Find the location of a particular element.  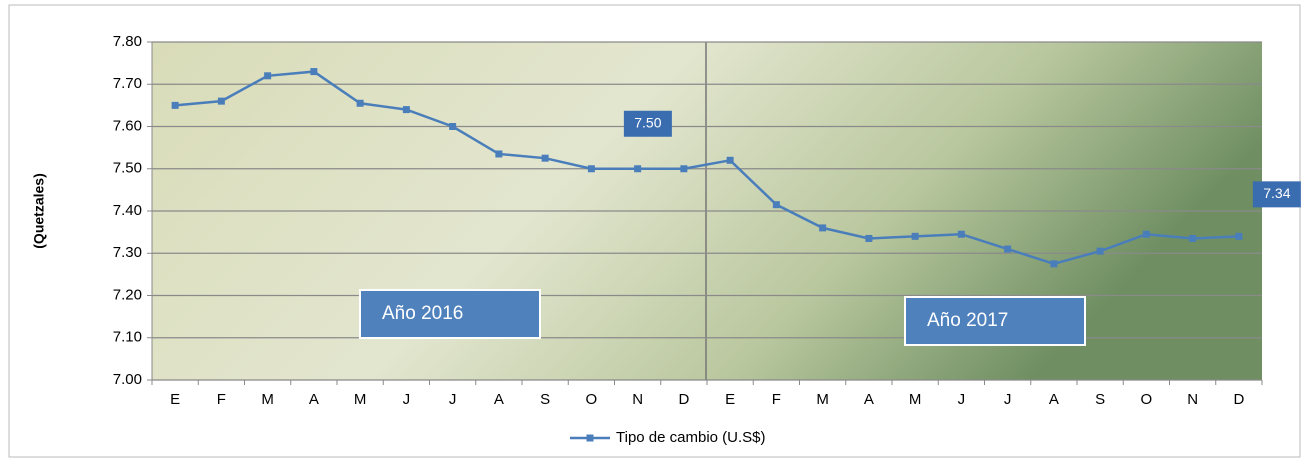

y-tick-label: 7.70 is located at coordinates (127, 83).